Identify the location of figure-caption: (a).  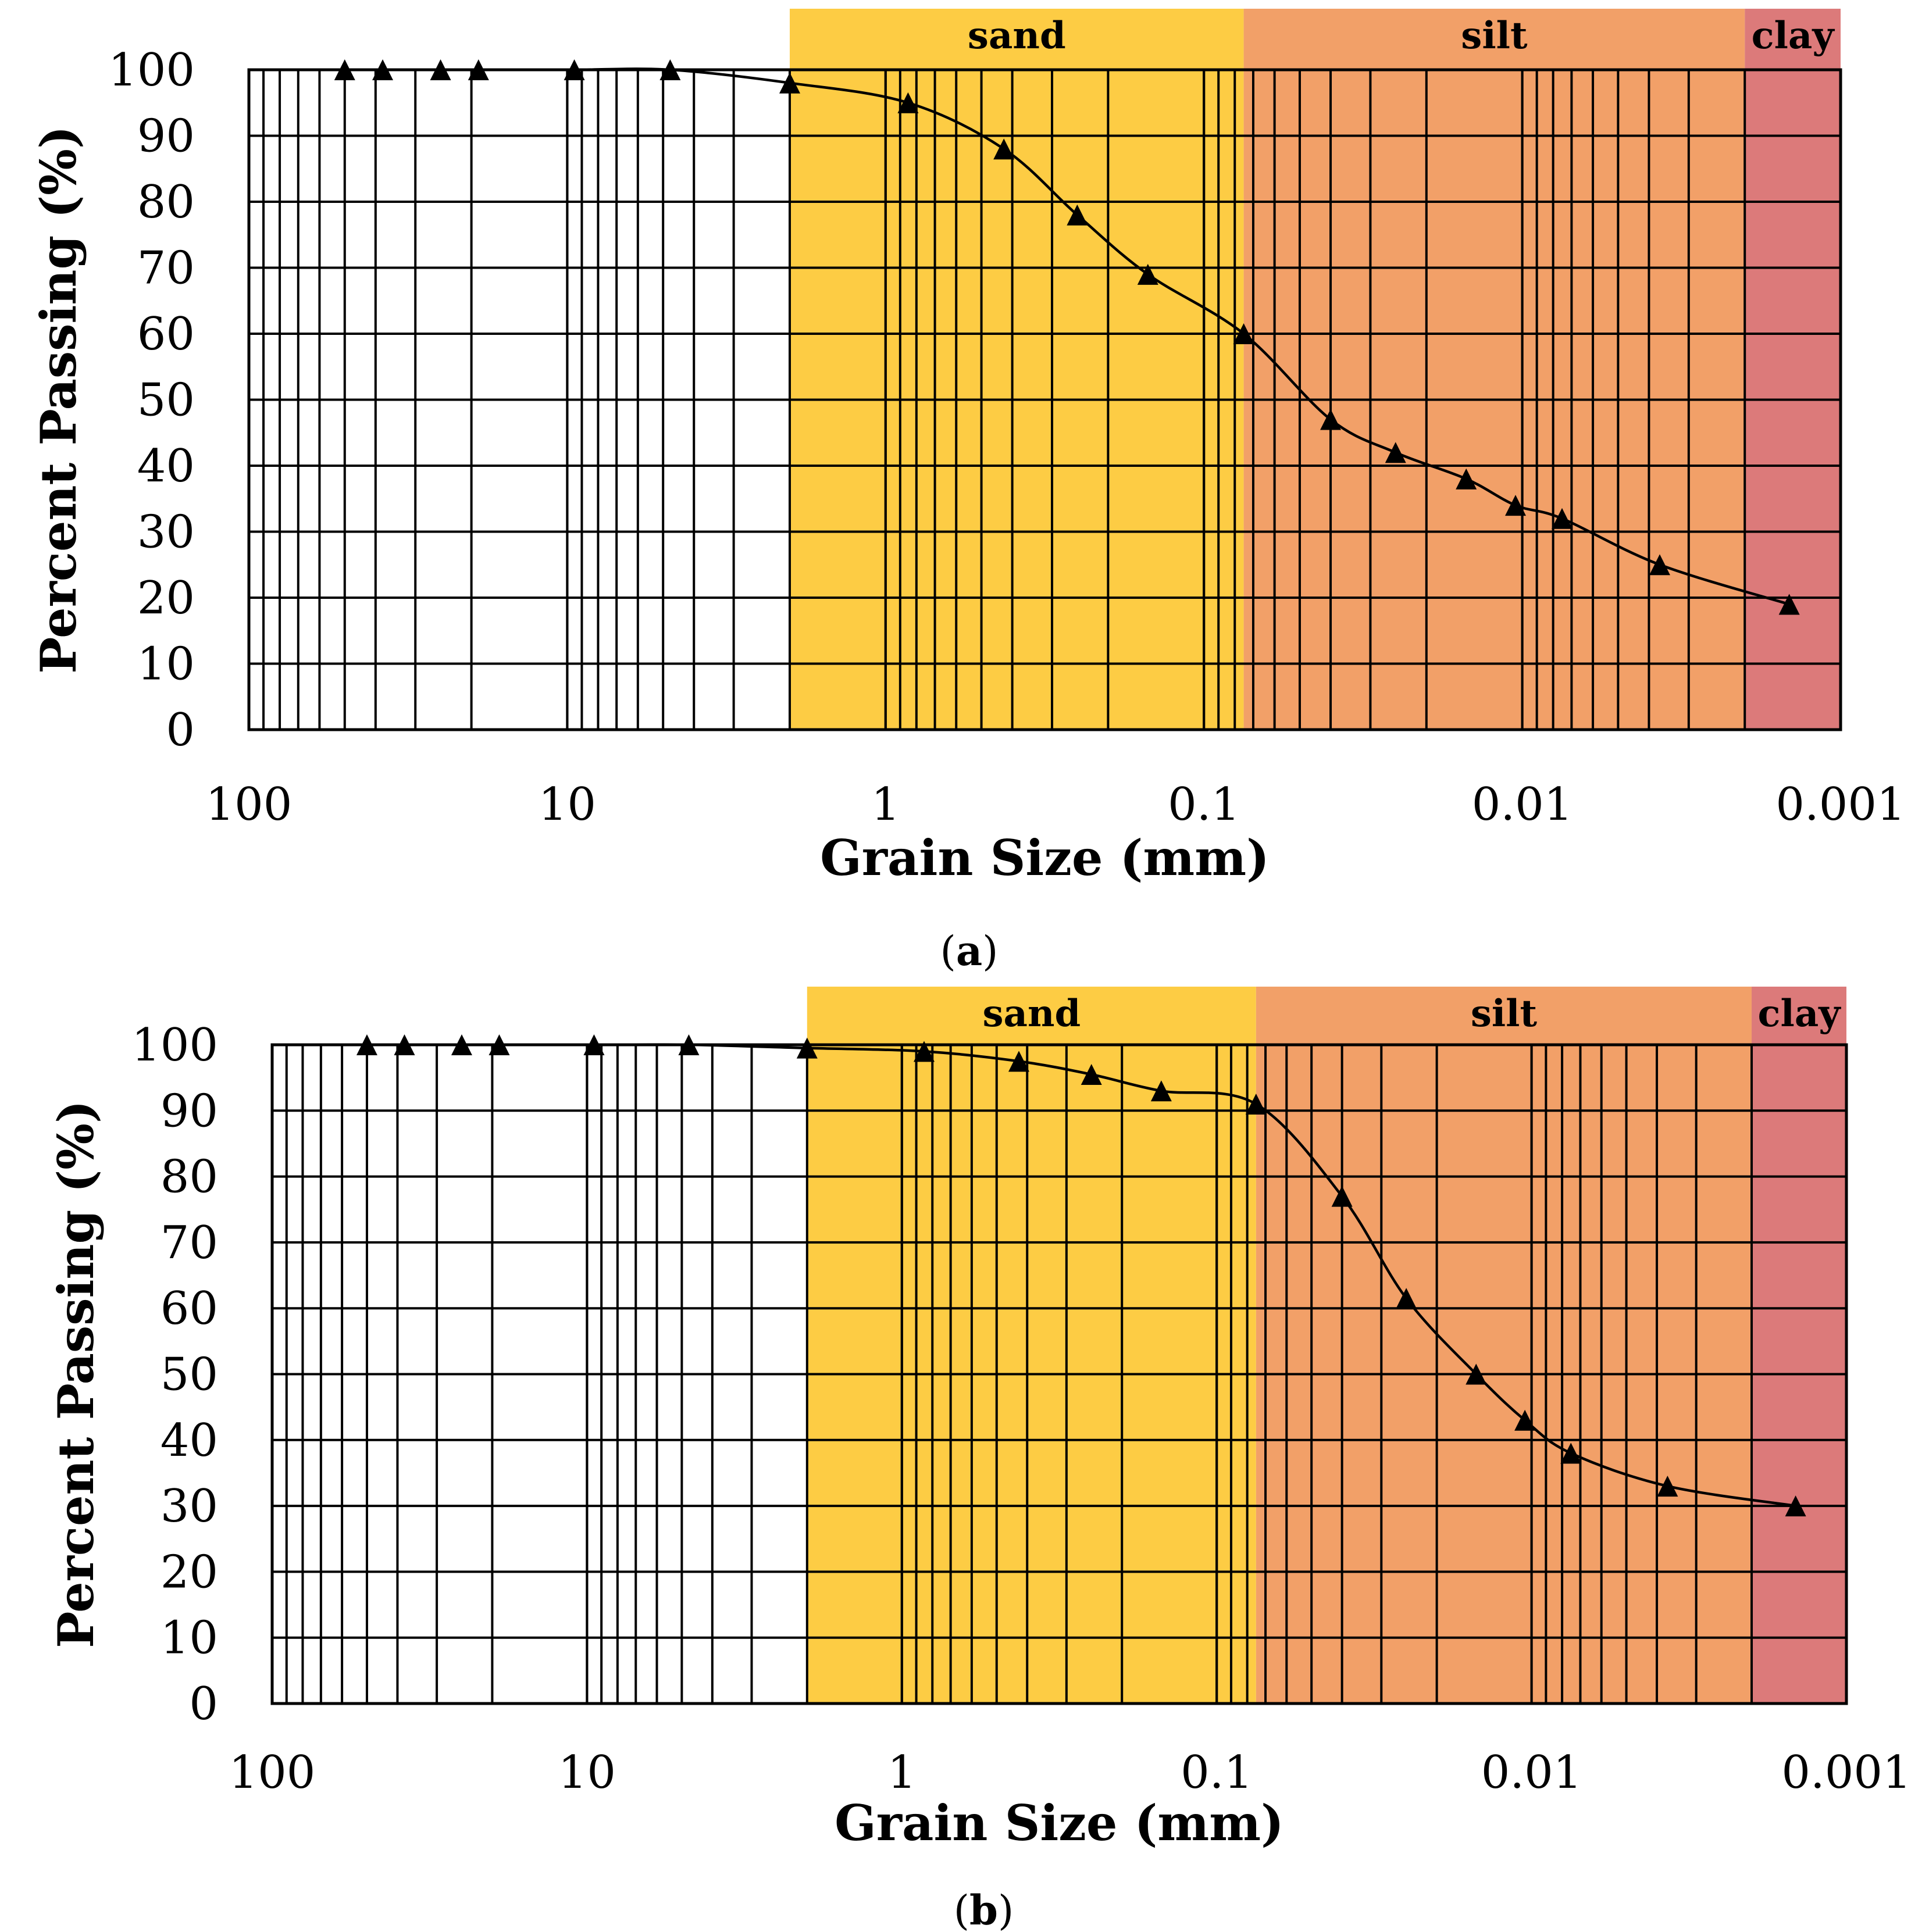
(969, 951).